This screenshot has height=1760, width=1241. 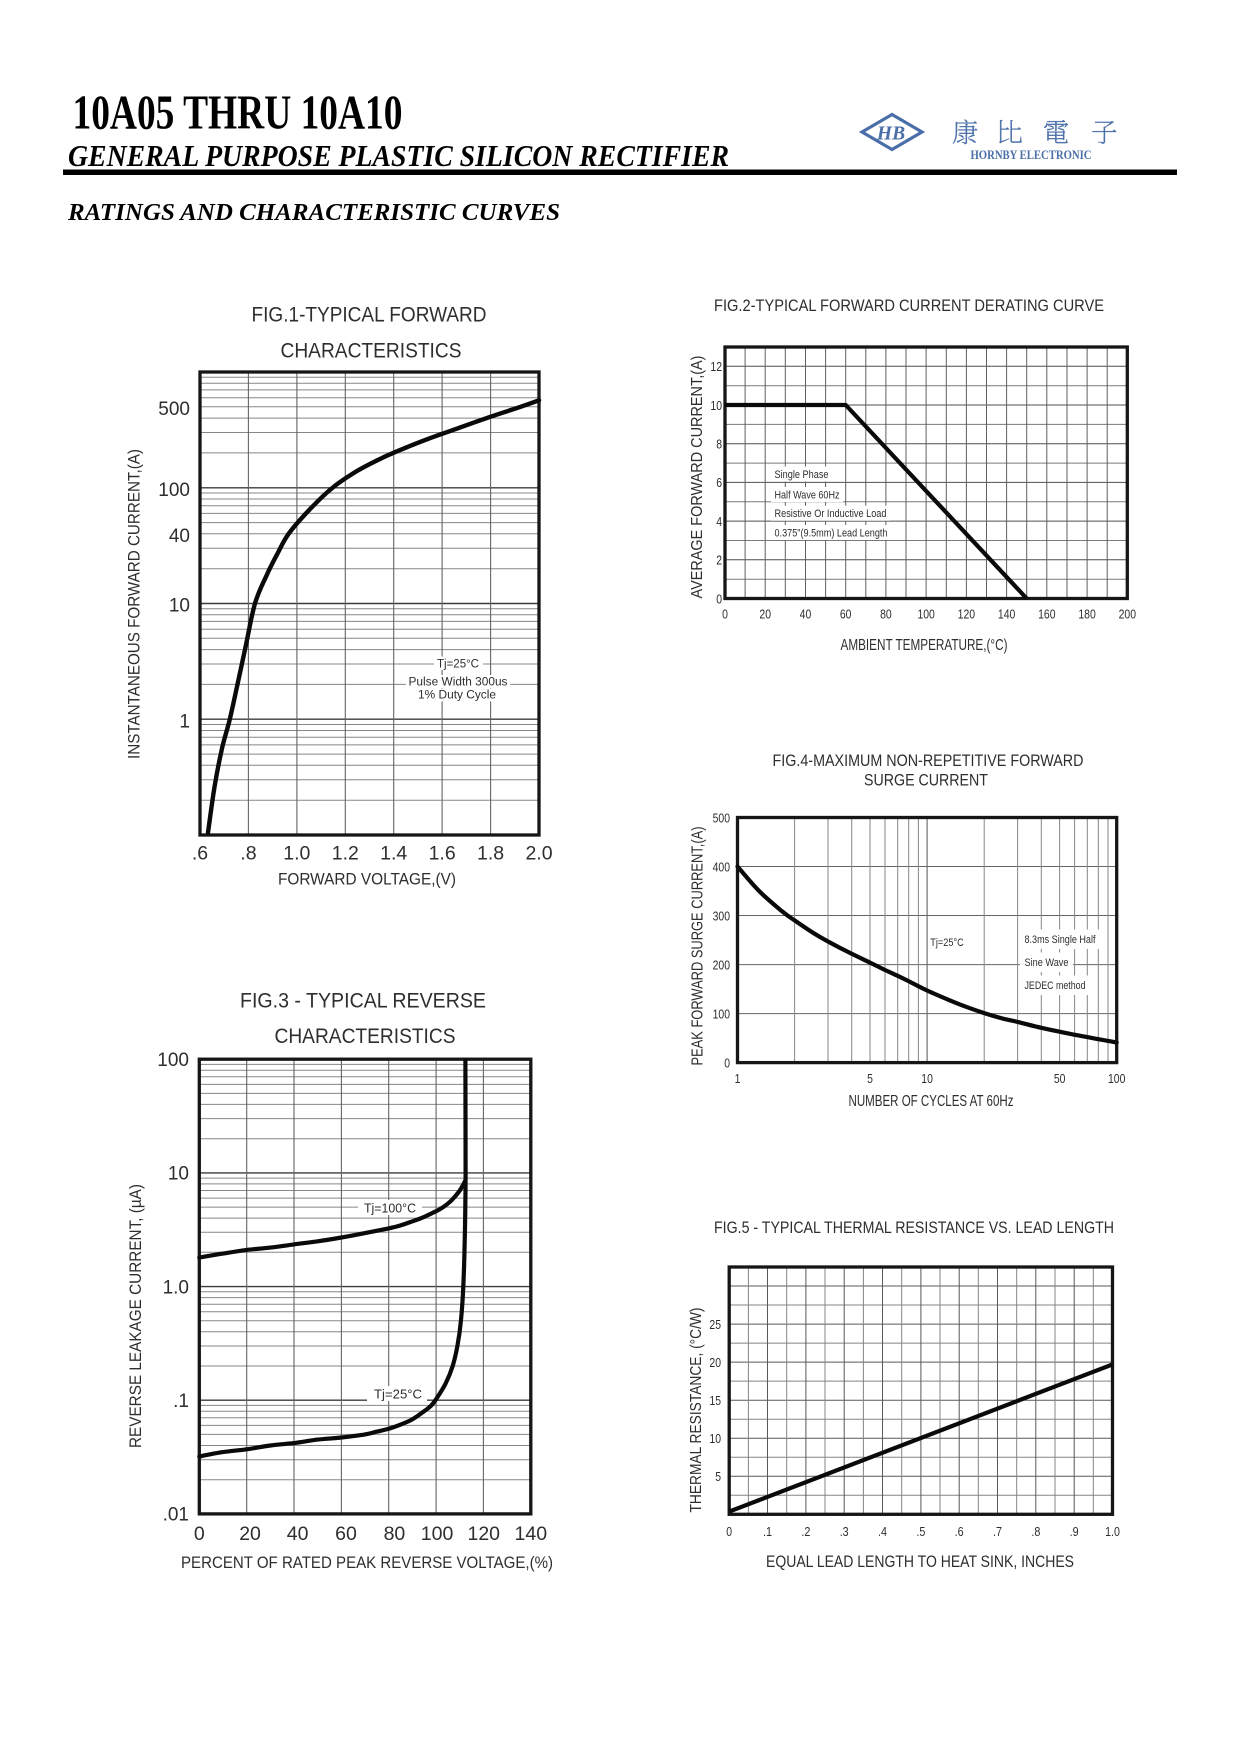 I want to click on svg-text: AMBIENT TEMPERATURE,(°C), so click(x=924, y=645).